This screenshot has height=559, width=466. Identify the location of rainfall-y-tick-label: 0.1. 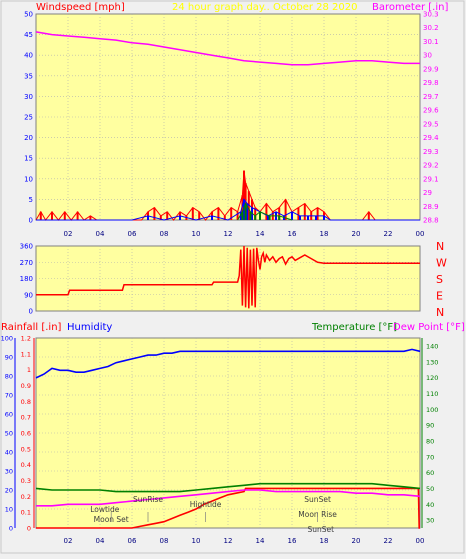
(26, 513).